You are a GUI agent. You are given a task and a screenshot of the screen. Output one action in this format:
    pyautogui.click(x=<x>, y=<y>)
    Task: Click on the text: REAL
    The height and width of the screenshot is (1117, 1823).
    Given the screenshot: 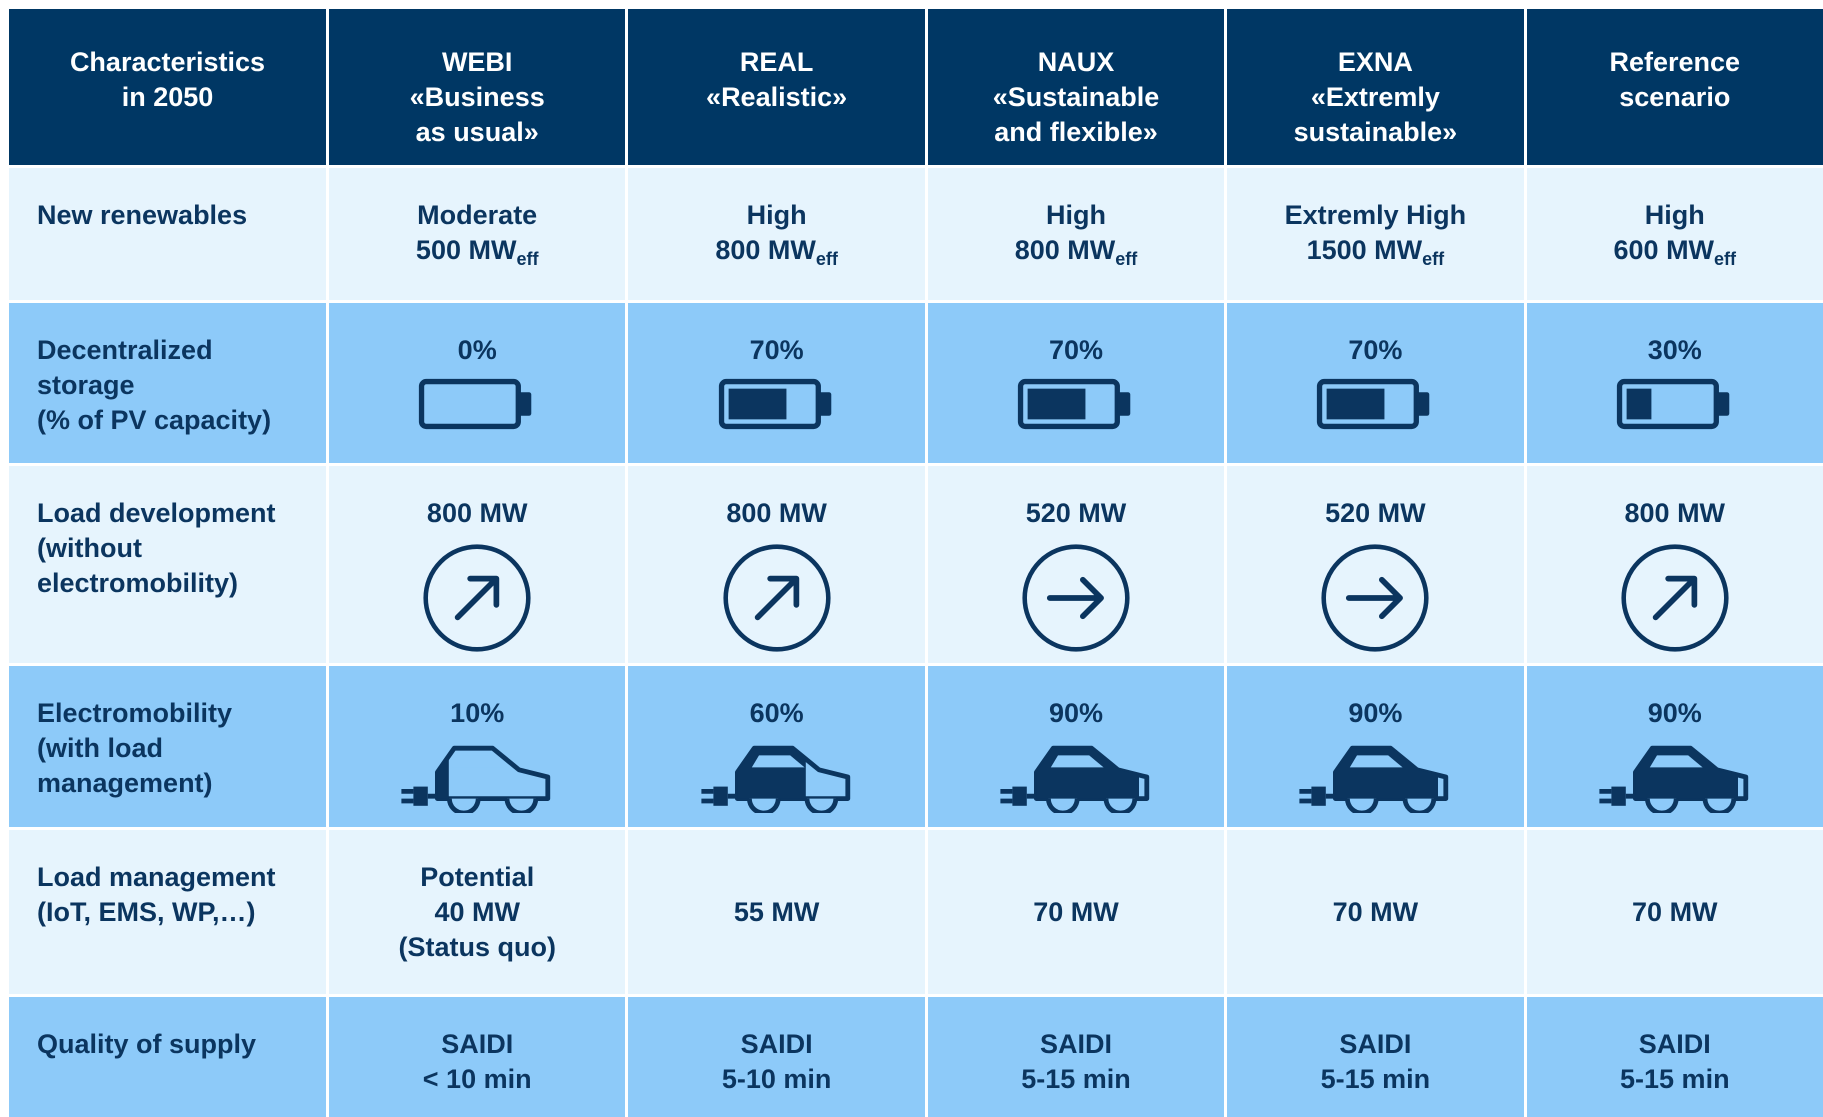 What is the action you would take?
    pyautogui.click(x=776, y=62)
    